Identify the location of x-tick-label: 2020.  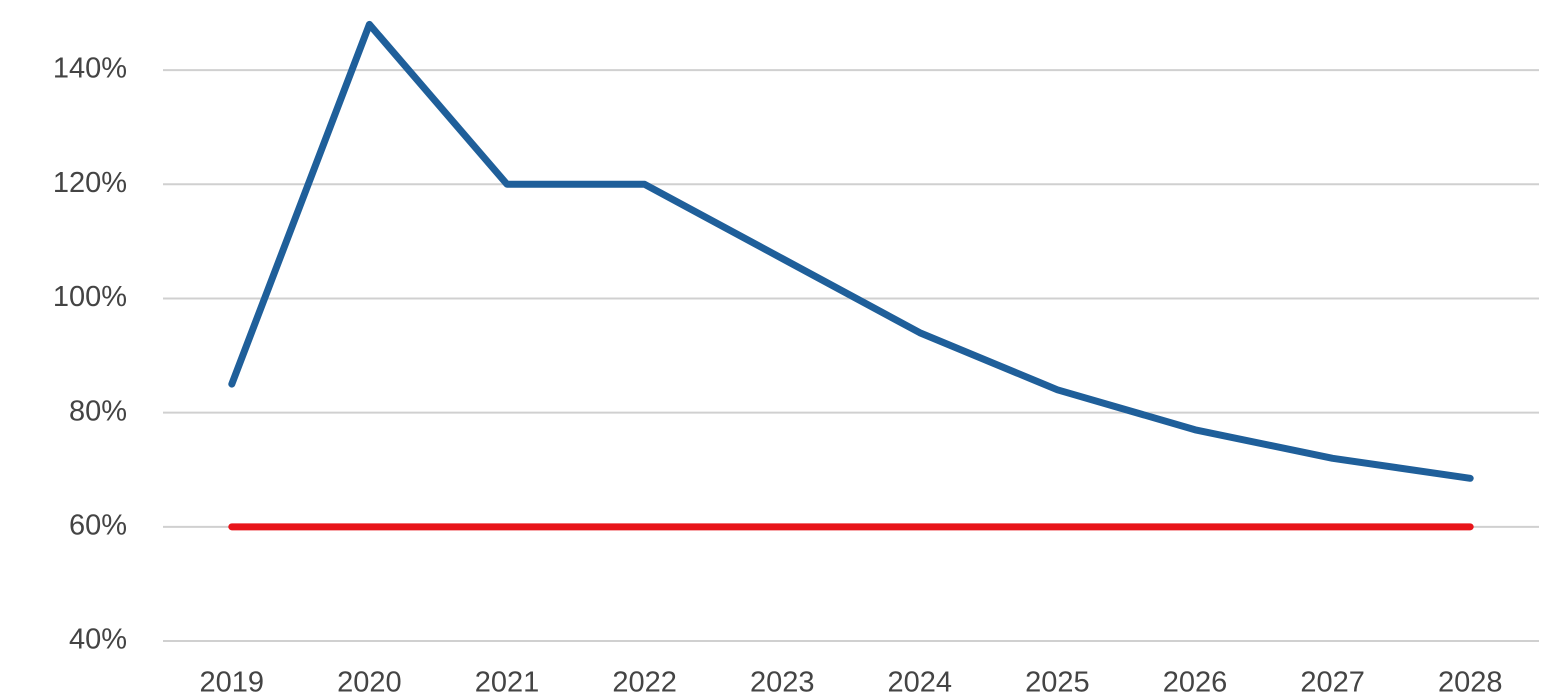
(369, 683).